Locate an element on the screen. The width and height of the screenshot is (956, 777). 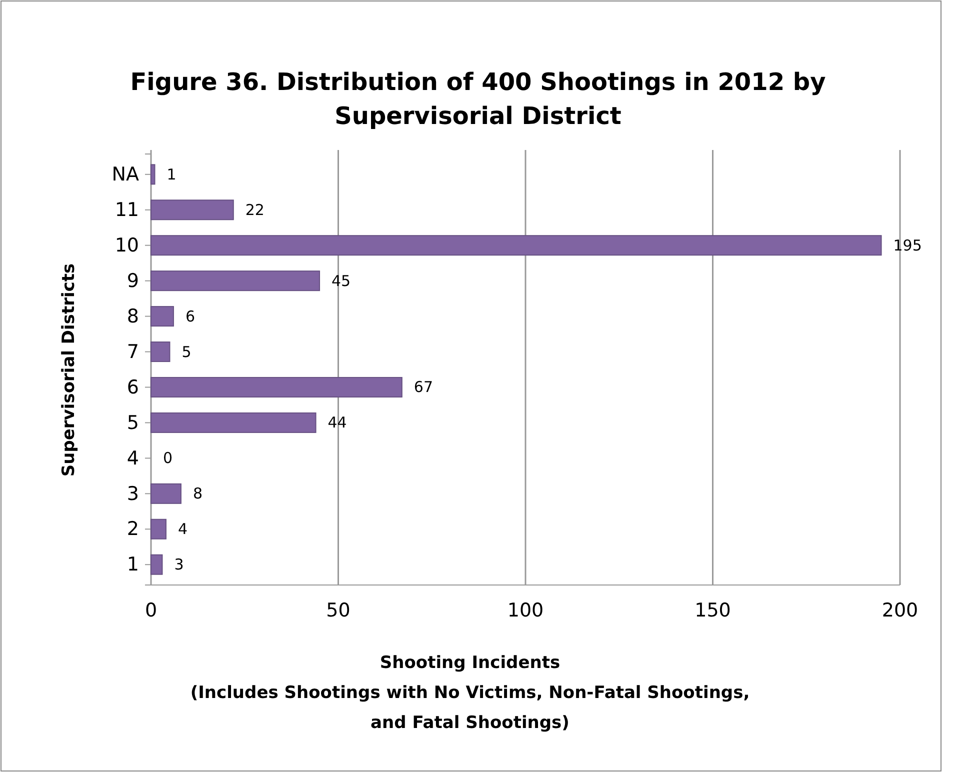
y-tick-label: 3 is located at coordinates (132, 493).